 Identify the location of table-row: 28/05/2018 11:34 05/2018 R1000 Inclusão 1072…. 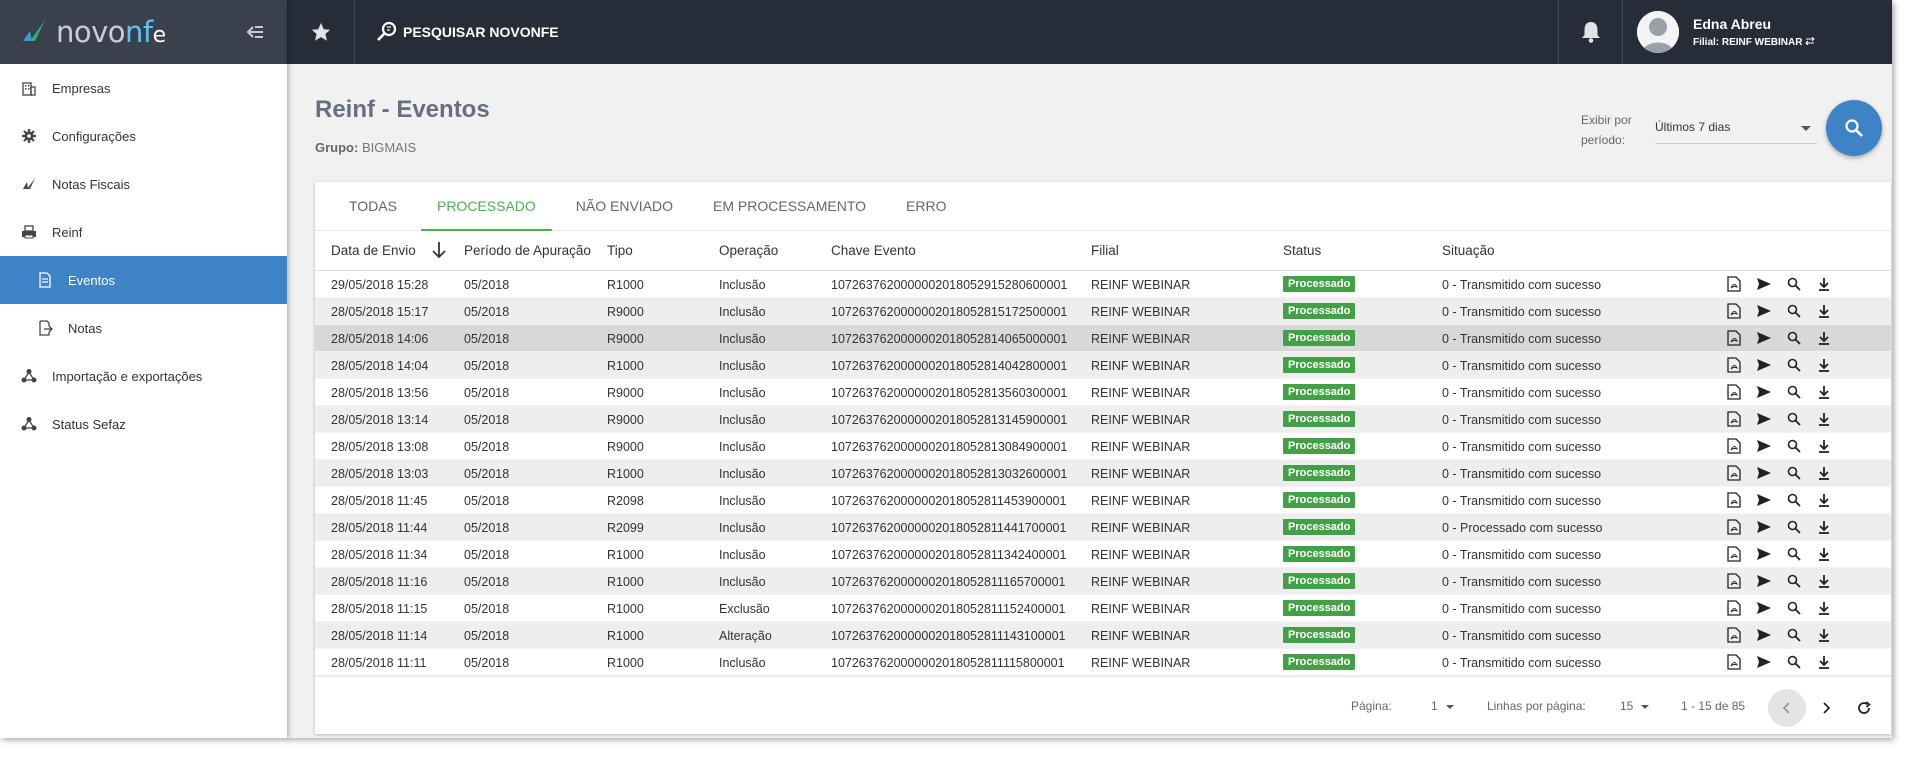
(1103, 554).